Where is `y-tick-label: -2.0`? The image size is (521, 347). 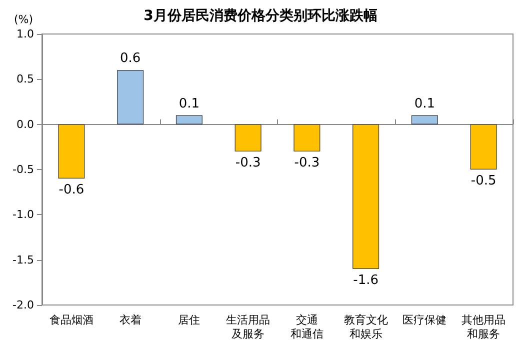
y-tick-label: -2.0 is located at coordinates (23, 305).